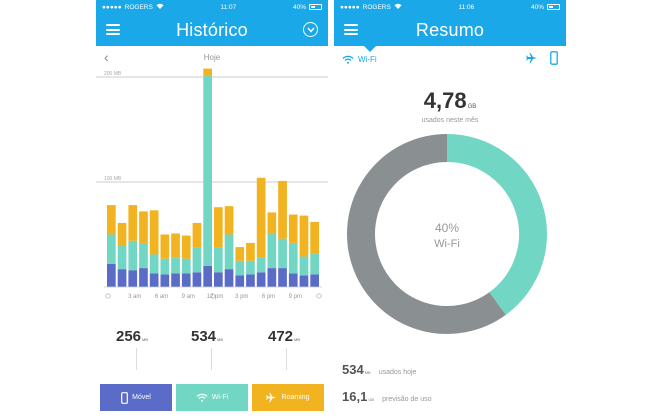 The width and height of the screenshot is (660, 420). I want to click on donut-slice, so click(496, 224).